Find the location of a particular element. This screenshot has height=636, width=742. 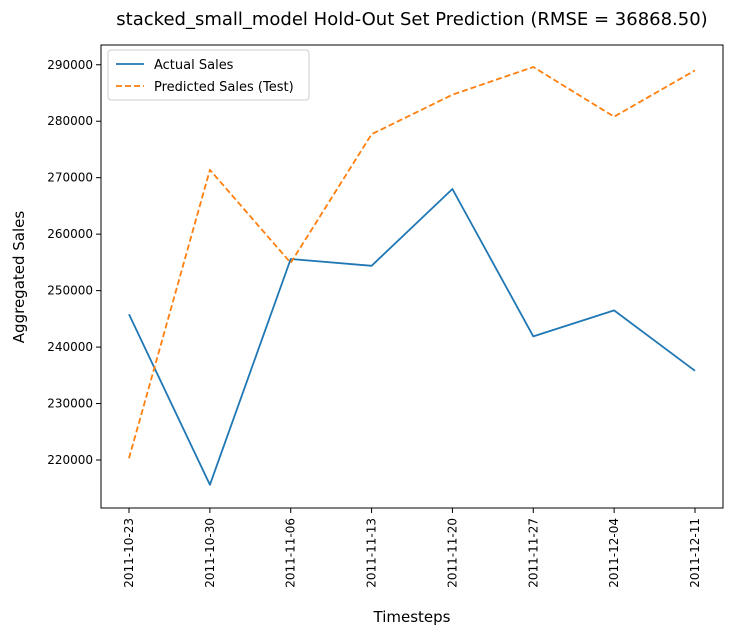

legend: Actual Sales Predicted Sales (Test) is located at coordinates (208, 75).